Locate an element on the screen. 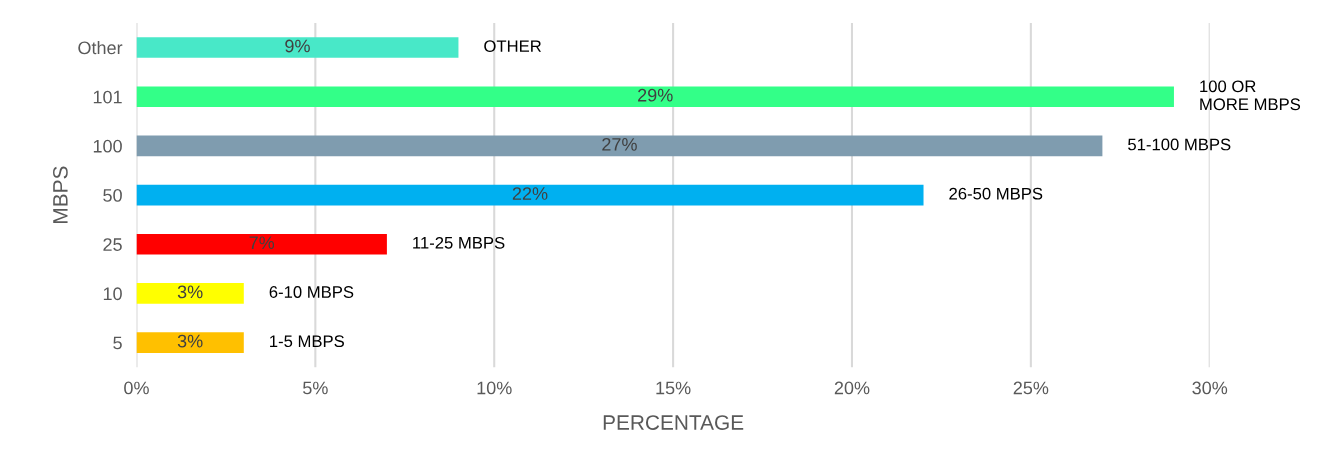  y-tick-label: 25 is located at coordinates (112, 244).